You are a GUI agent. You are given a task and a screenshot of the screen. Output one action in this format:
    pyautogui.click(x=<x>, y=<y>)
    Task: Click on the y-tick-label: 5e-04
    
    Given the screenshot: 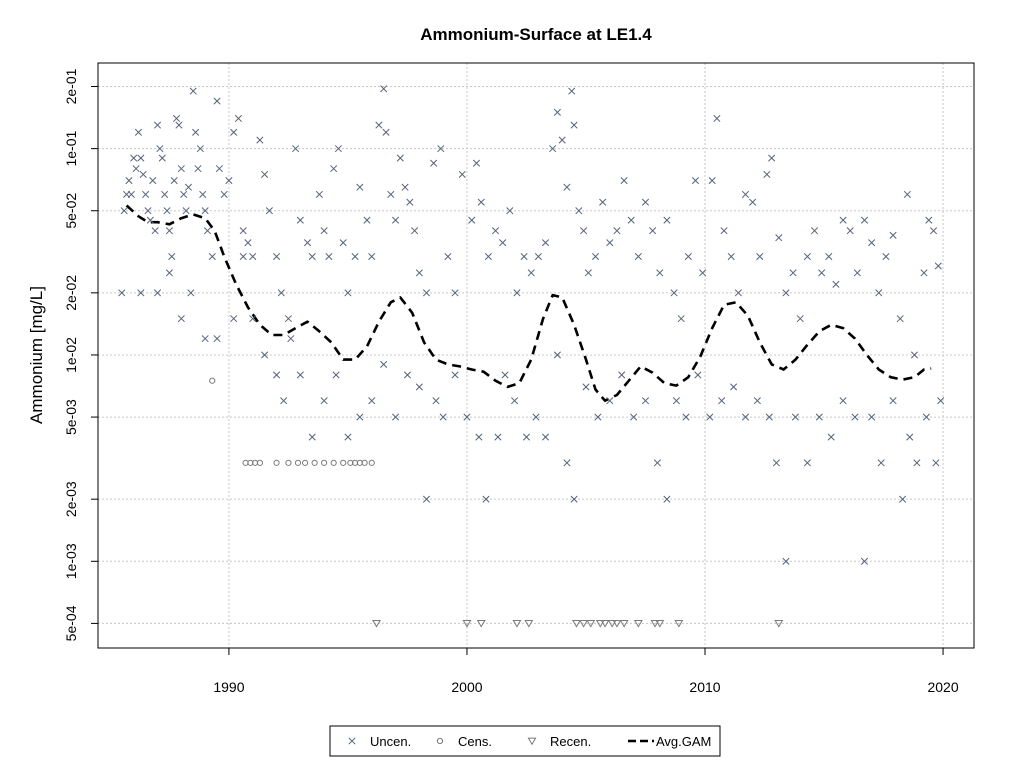 What is the action you would take?
    pyautogui.click(x=71, y=623)
    